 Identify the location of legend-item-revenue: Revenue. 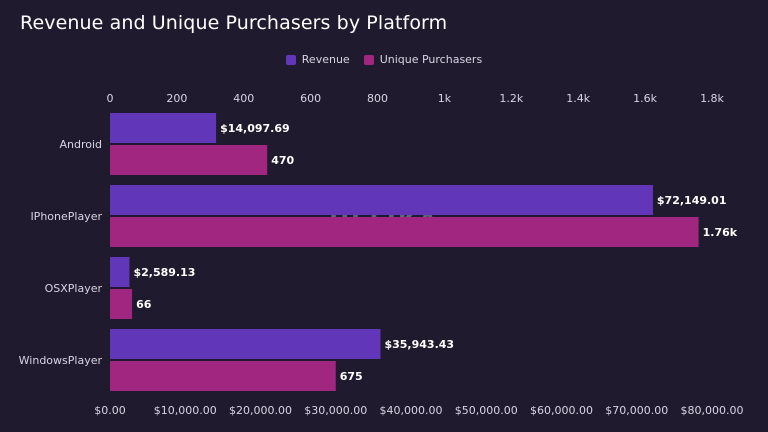
(317, 59).